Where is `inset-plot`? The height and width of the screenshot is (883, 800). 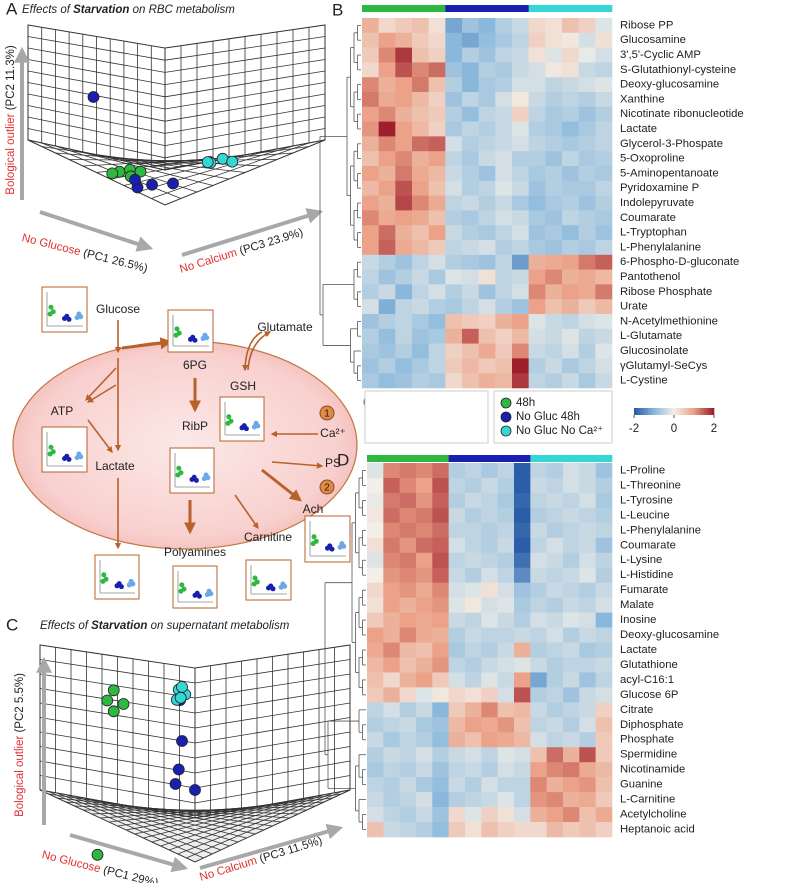 inset-plot is located at coordinates (242, 419).